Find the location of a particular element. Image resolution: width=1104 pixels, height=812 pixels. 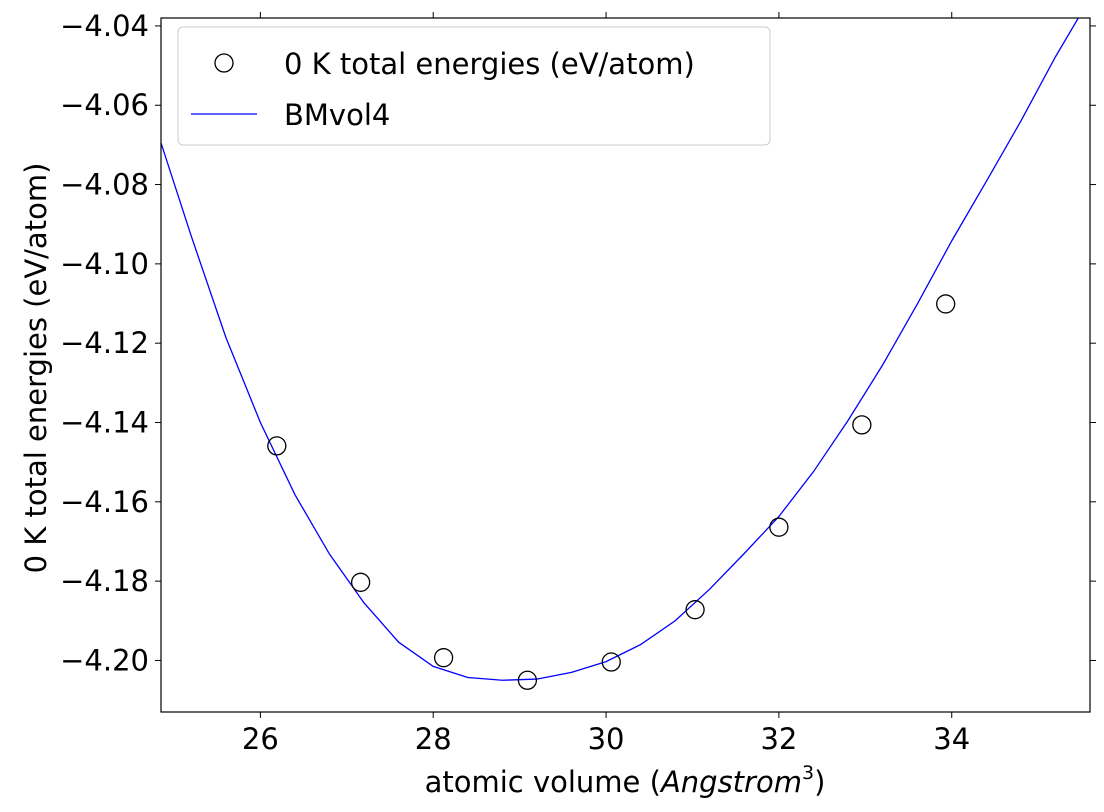

x-axis-label: atomic volume (Angstrom3) is located at coordinates (625, 780).